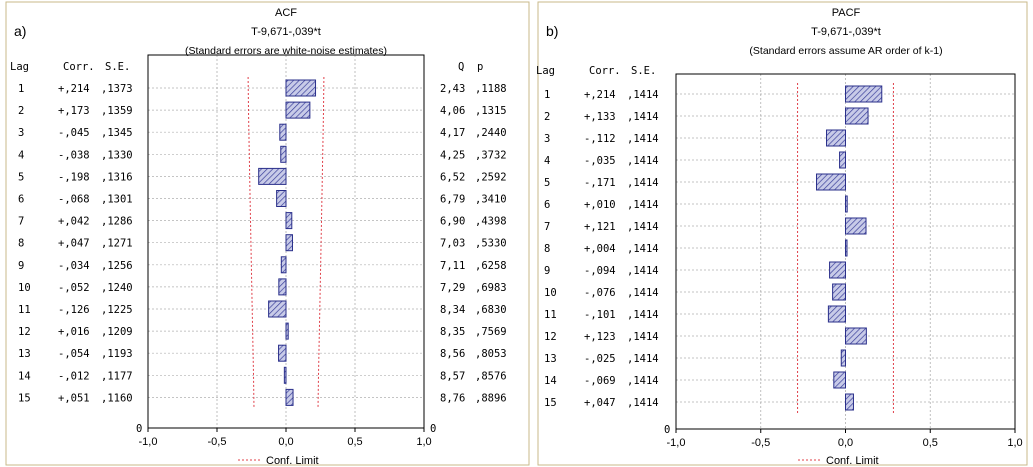  What do you see at coordinates (600, 271) in the screenshot?
I see `corr-value: -,094` at bounding box center [600, 271].